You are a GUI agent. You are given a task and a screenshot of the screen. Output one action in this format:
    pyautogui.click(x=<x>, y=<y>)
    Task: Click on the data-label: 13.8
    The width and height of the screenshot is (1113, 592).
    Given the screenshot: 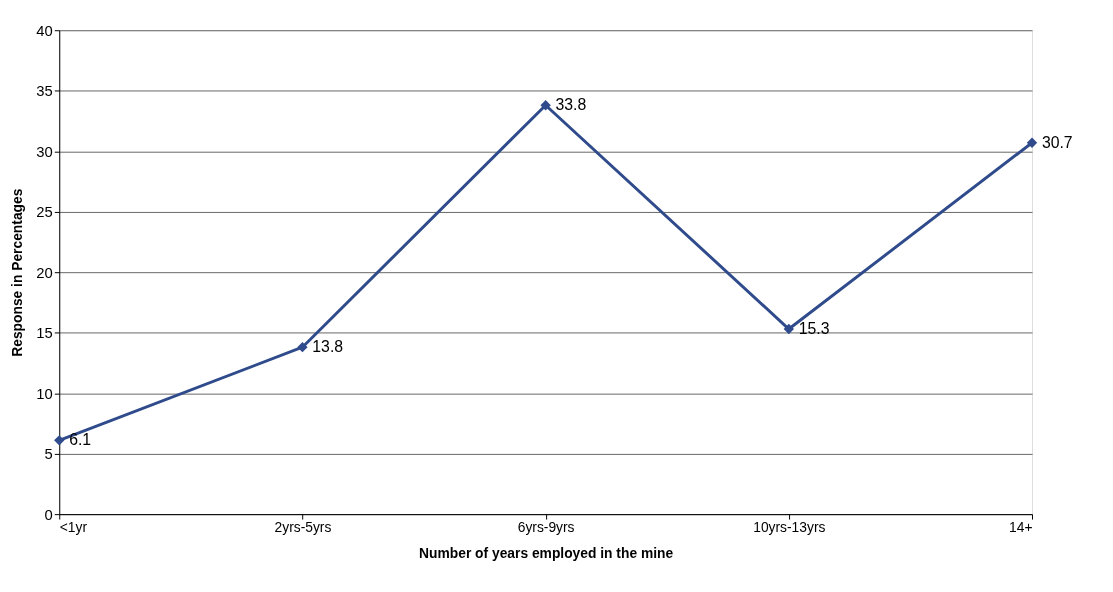 What is the action you would take?
    pyautogui.click(x=328, y=347)
    